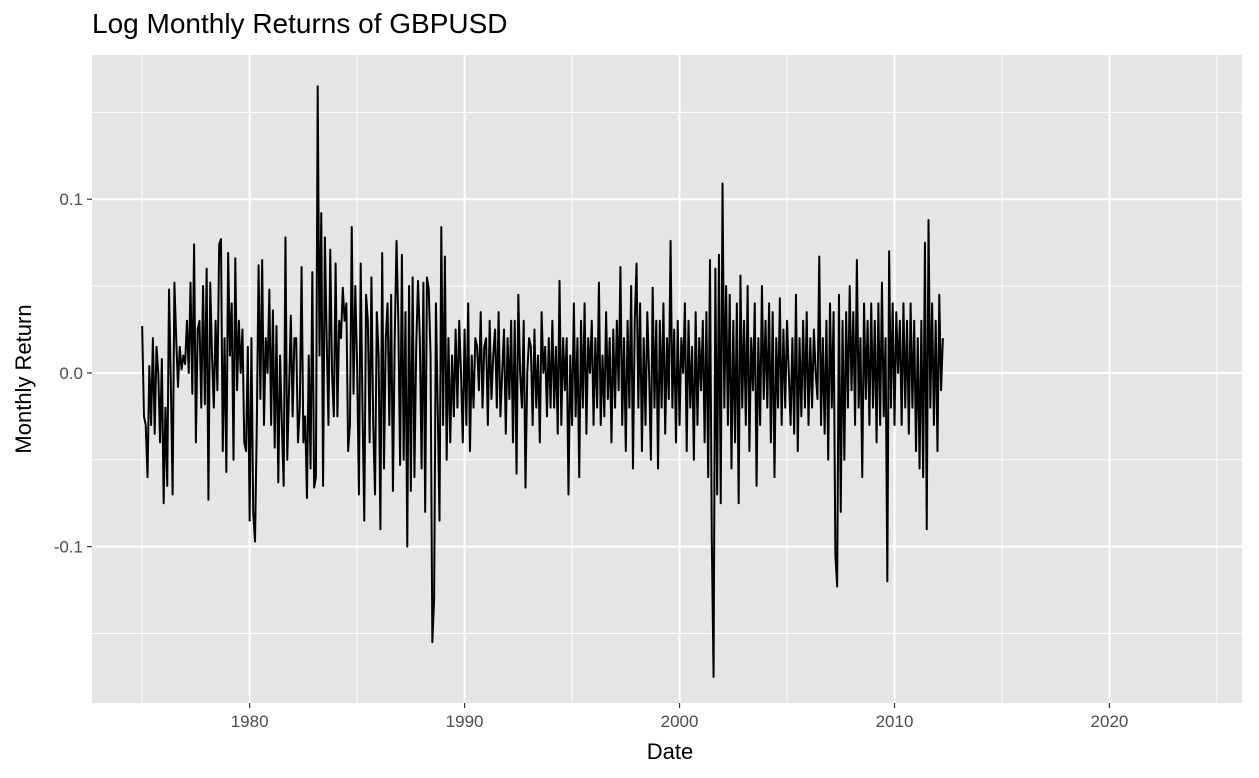  What do you see at coordinates (250, 721) in the screenshot?
I see `x-tick-label: 1980` at bounding box center [250, 721].